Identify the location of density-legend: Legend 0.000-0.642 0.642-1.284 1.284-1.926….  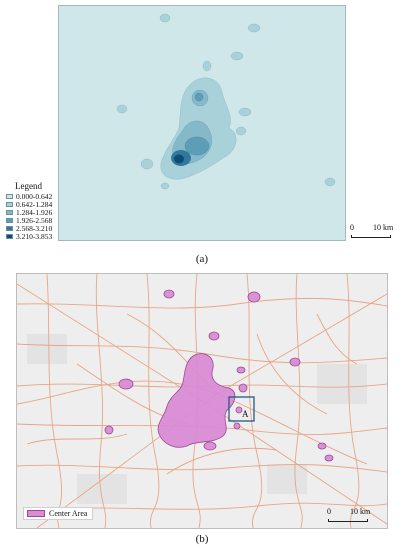
(29, 211).